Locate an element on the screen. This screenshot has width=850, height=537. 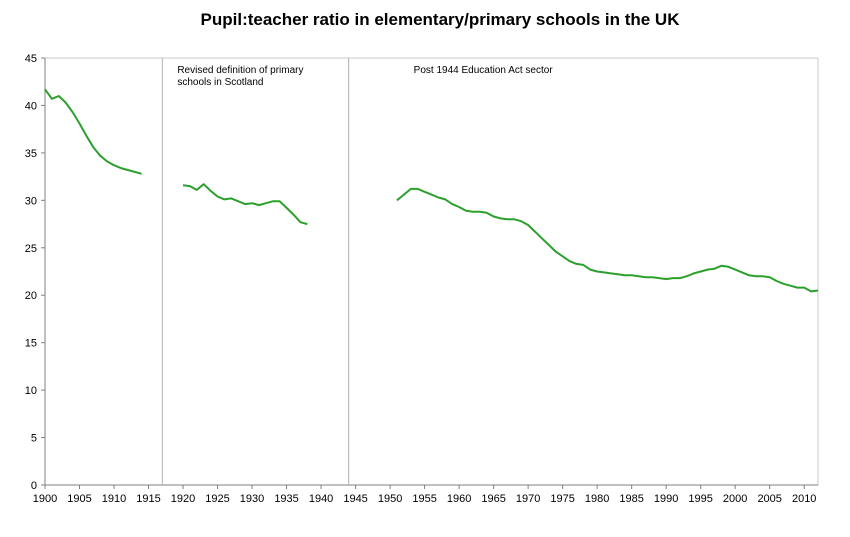
y-tick-label: 5 is located at coordinates (34, 439).